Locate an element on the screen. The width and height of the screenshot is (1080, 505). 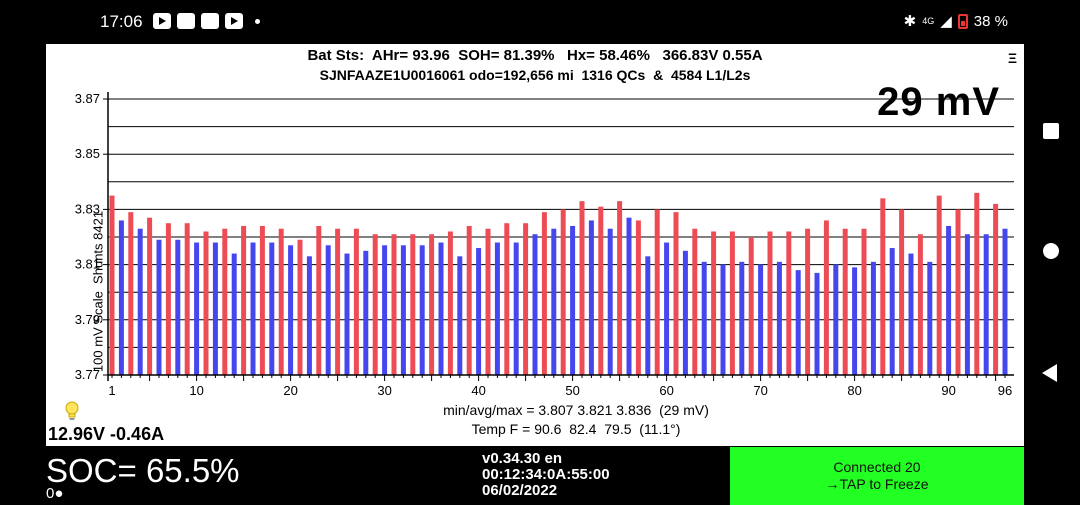
status-time: 17:06 is located at coordinates (121, 21).